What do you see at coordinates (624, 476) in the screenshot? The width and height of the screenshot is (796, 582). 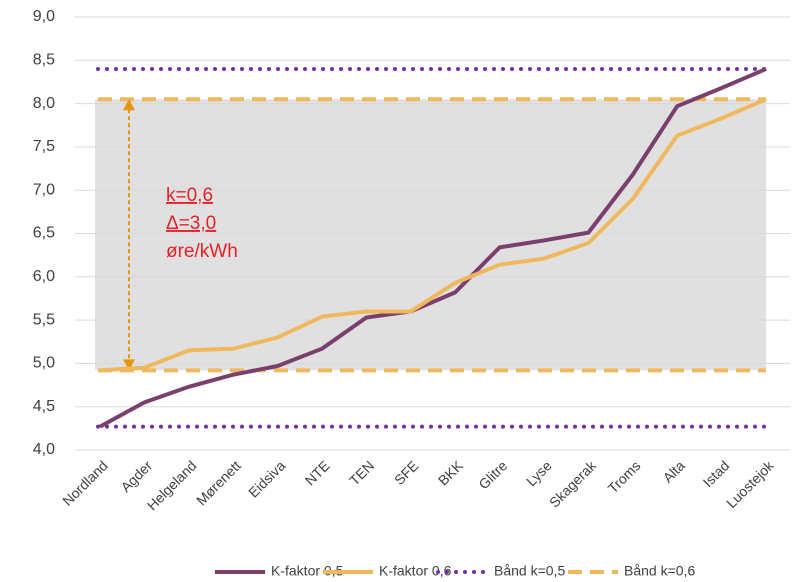 I see `x-tick-label: Troms` at bounding box center [624, 476].